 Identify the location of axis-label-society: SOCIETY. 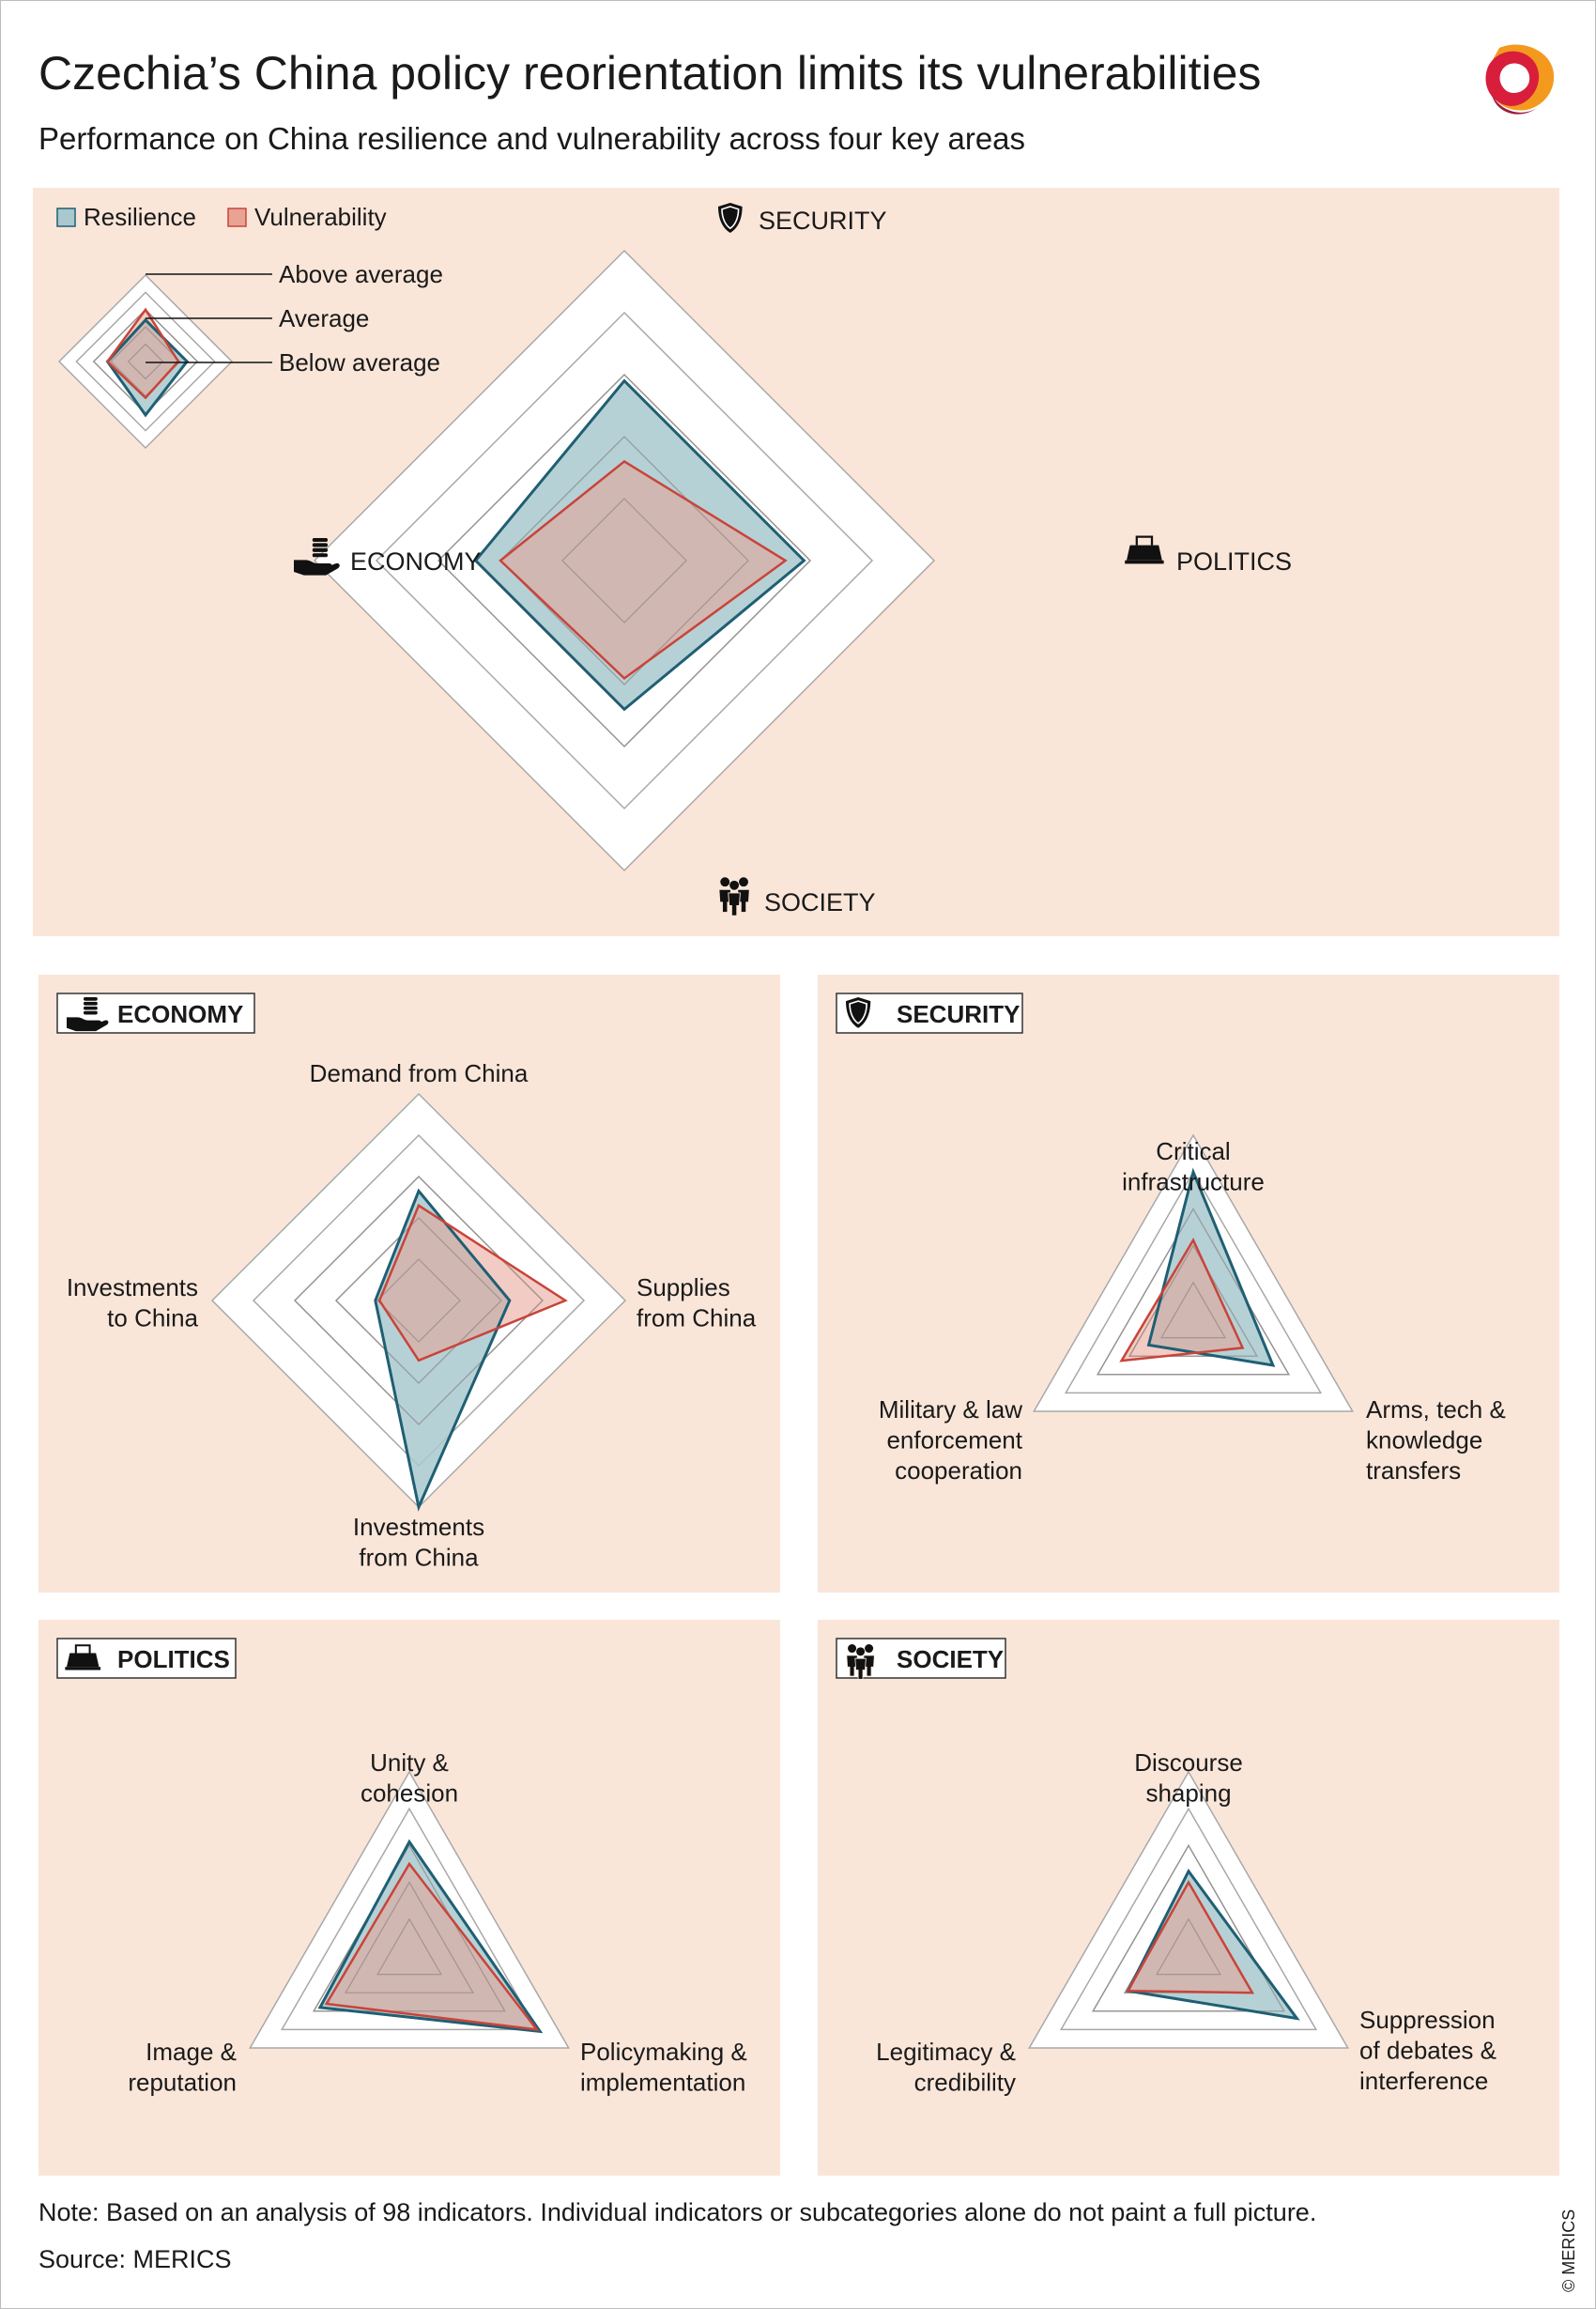
(820, 902).